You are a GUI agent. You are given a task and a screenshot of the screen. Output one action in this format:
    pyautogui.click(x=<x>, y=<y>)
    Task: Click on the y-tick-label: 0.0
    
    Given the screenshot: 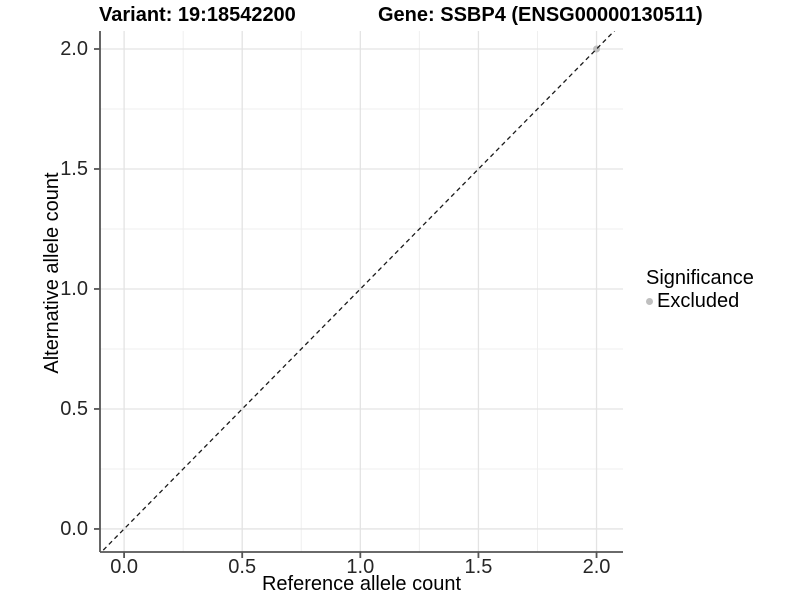 What is the action you would take?
    pyautogui.click(x=74, y=528)
    